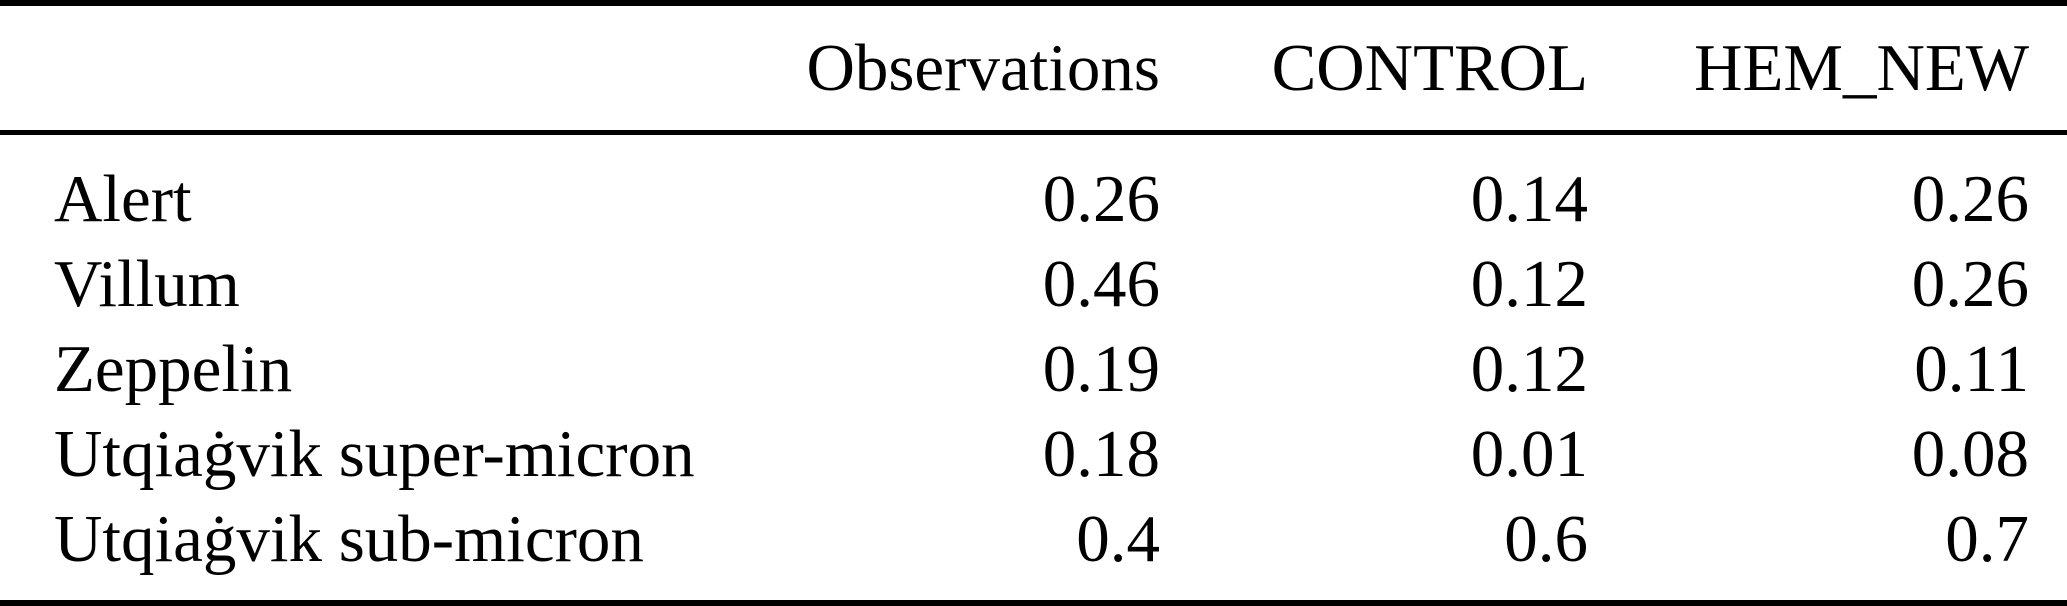  What do you see at coordinates (1987, 539) in the screenshot?
I see `value-cell: 0.7` at bounding box center [1987, 539].